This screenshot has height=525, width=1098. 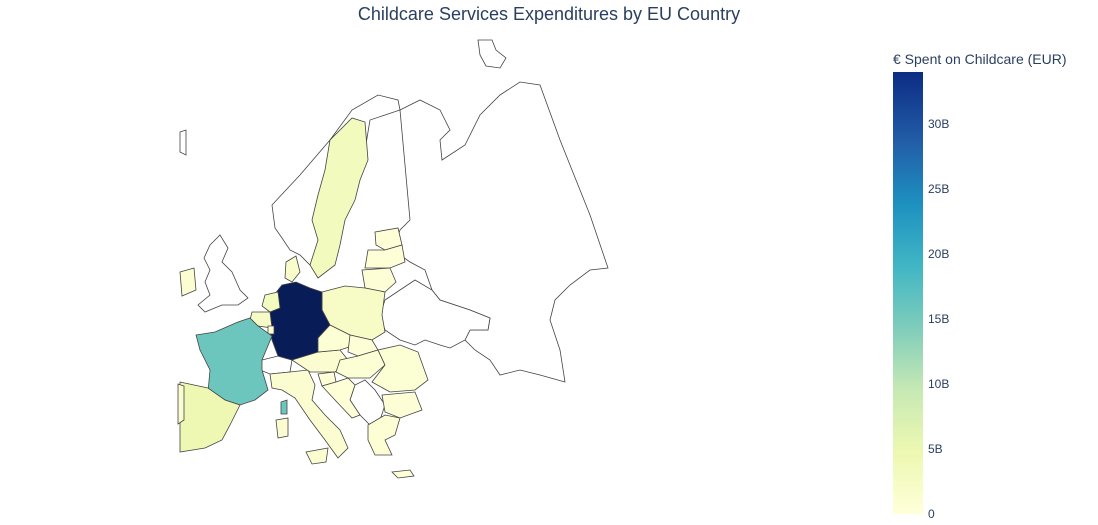 I want to click on region-ukraine-belarus-outline, so click(x=435, y=314).